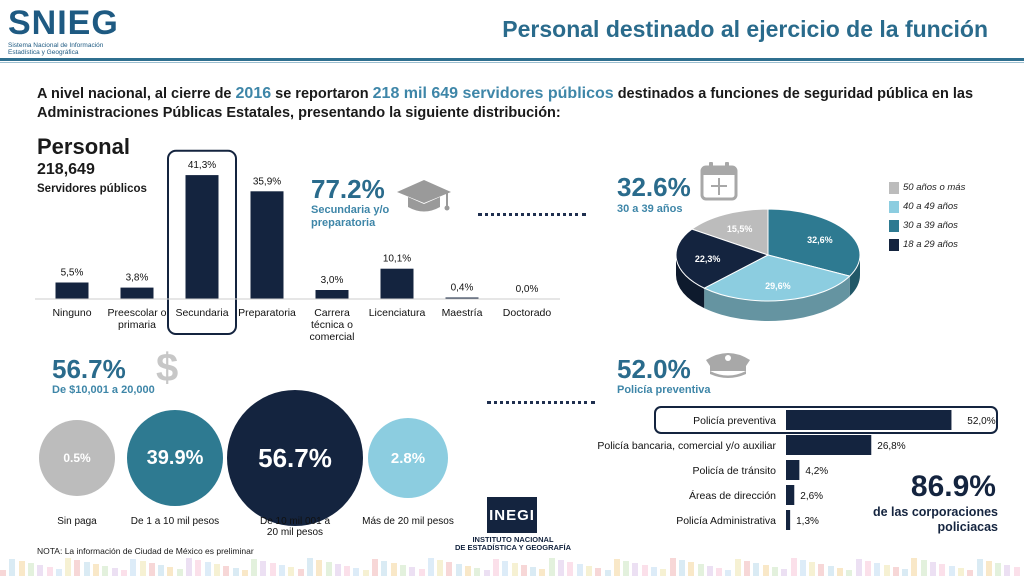 This screenshot has width=1024, height=576. What do you see at coordinates (935, 519) in the screenshot?
I see `corp-total-caption: de las corporaciones policiacas` at bounding box center [935, 519].